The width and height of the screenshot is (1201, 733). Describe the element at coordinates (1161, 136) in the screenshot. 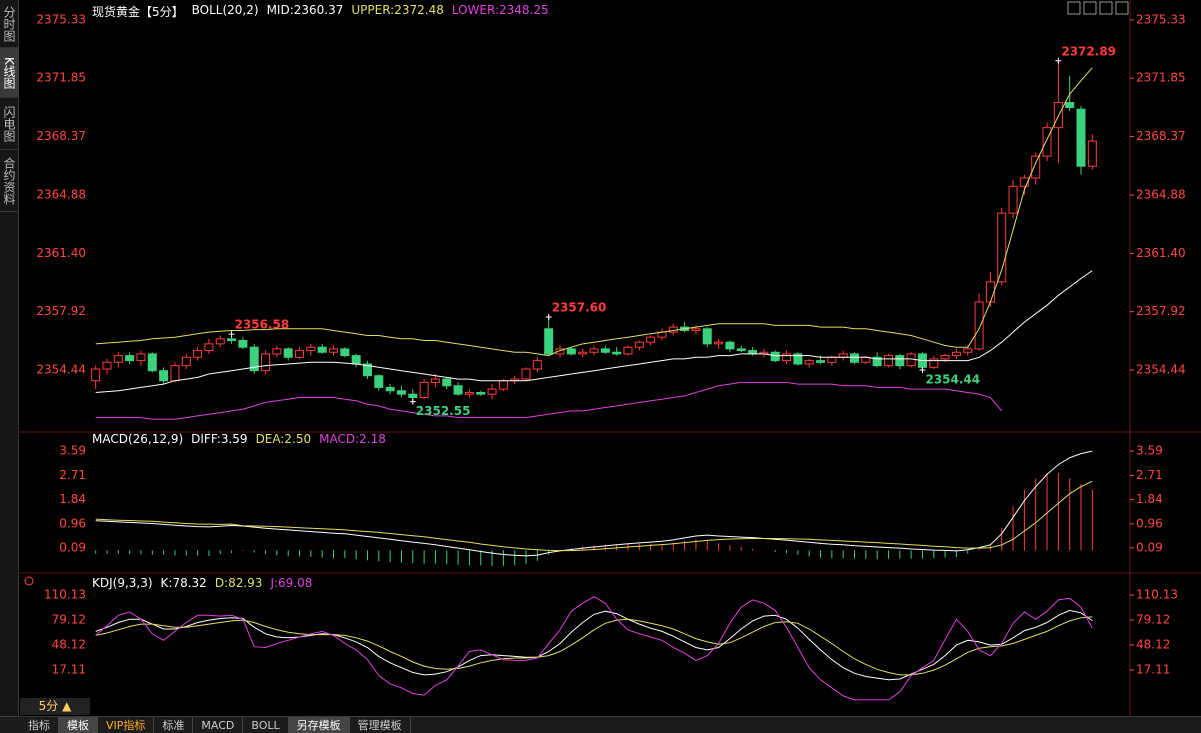

I see `y-tick-label: 2368.37` at that location.